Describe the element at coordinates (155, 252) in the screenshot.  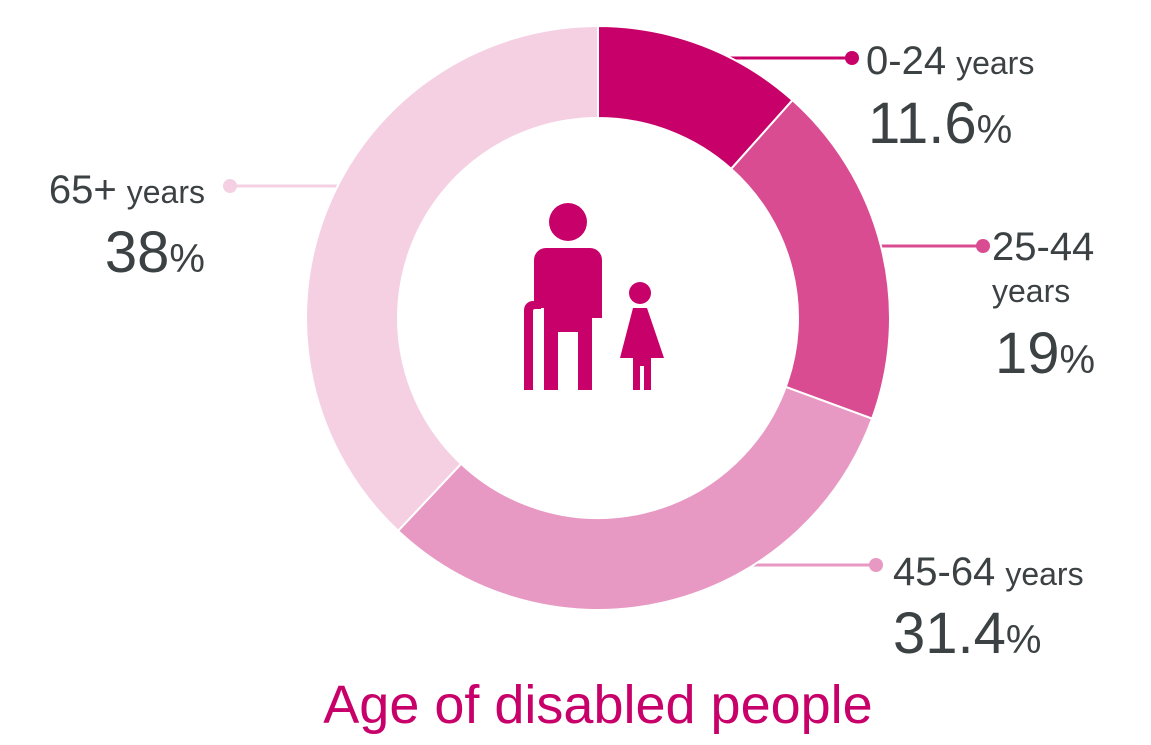
I see `label-65-plus-value: 38%` at that location.